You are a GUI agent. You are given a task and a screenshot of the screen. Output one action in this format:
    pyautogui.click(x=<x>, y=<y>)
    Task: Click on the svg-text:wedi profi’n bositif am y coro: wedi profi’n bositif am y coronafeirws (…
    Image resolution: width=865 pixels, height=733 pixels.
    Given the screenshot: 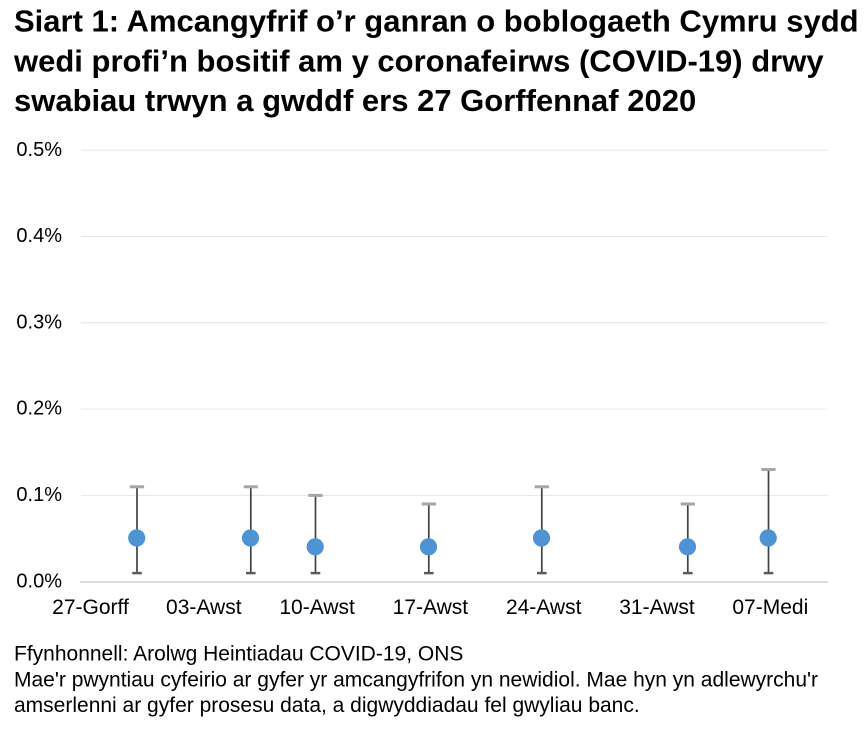 What is the action you would take?
    pyautogui.click(x=418, y=60)
    